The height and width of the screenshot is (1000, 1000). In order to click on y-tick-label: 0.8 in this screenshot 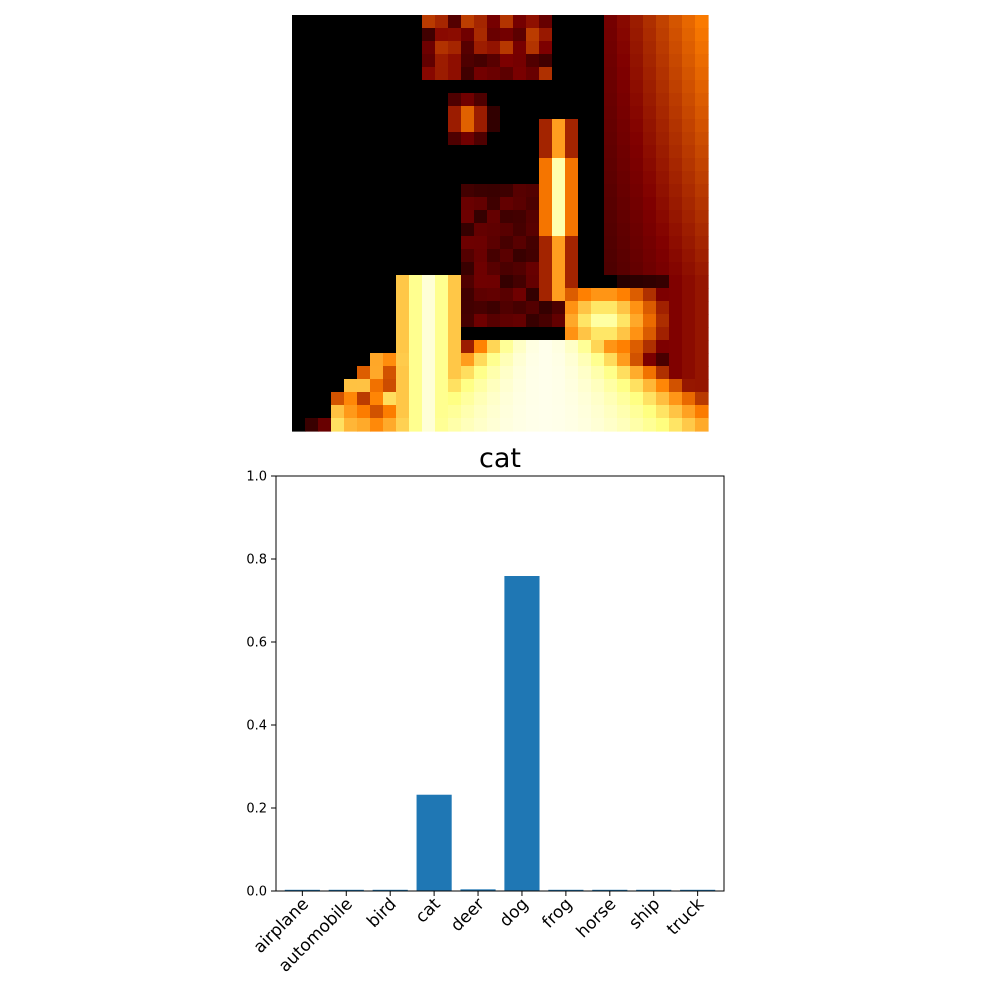, I will do `click(256, 560)`.